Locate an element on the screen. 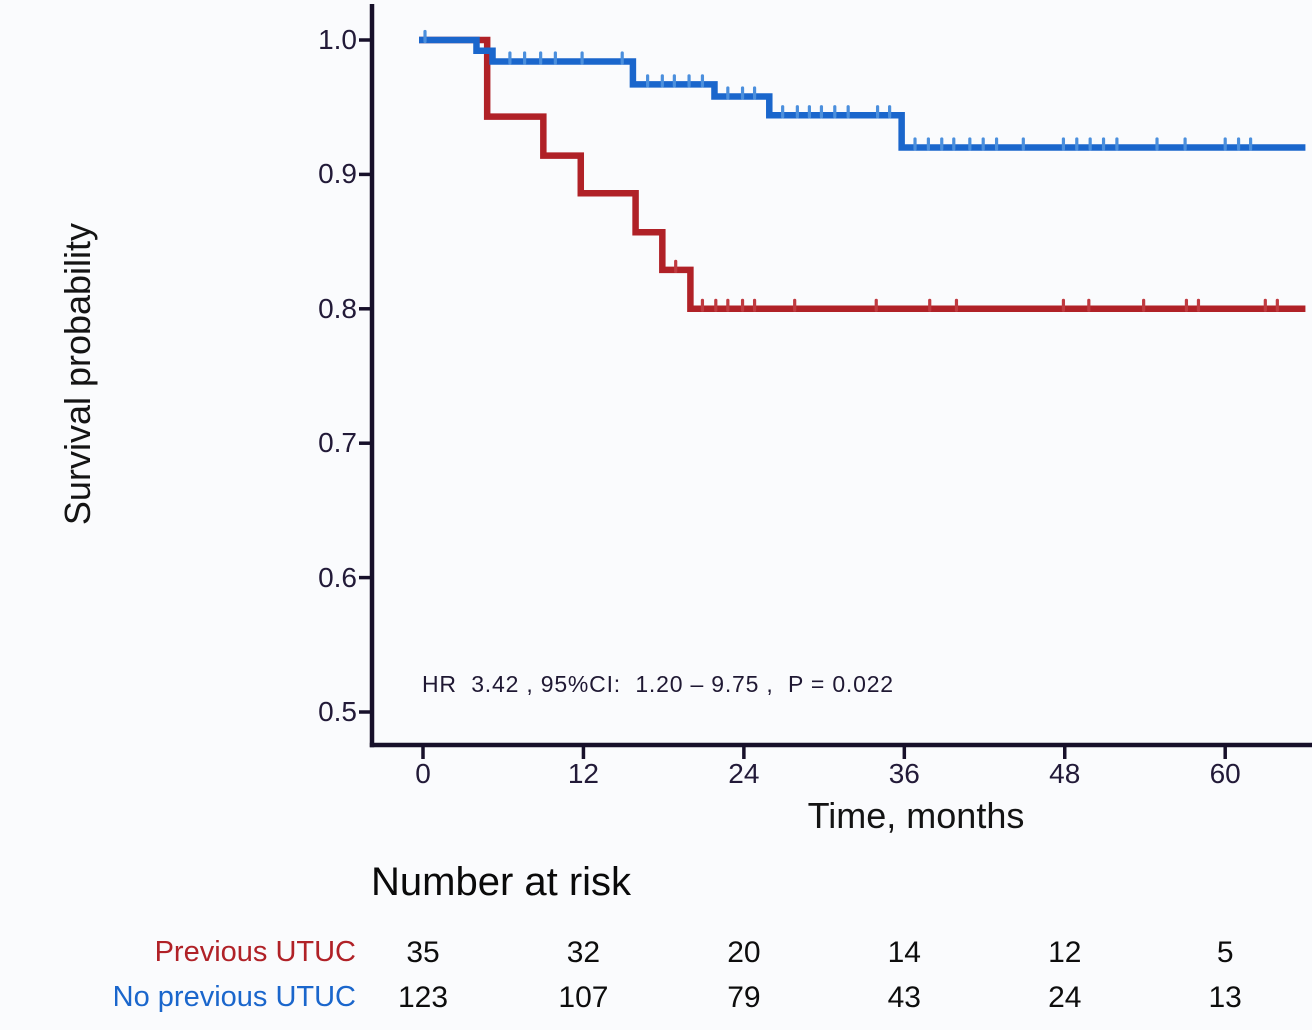 Image resolution: width=1312 pixels, height=1030 pixels. risk-count: 79 is located at coordinates (744, 997).